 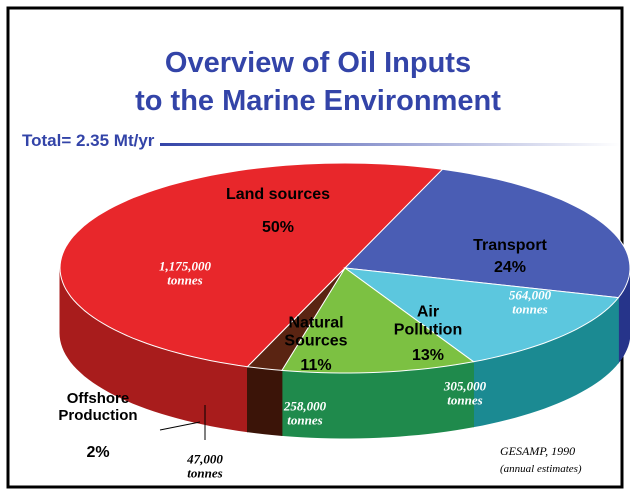 What do you see at coordinates (541, 469) in the screenshot?
I see `source: (annual estimates)` at bounding box center [541, 469].